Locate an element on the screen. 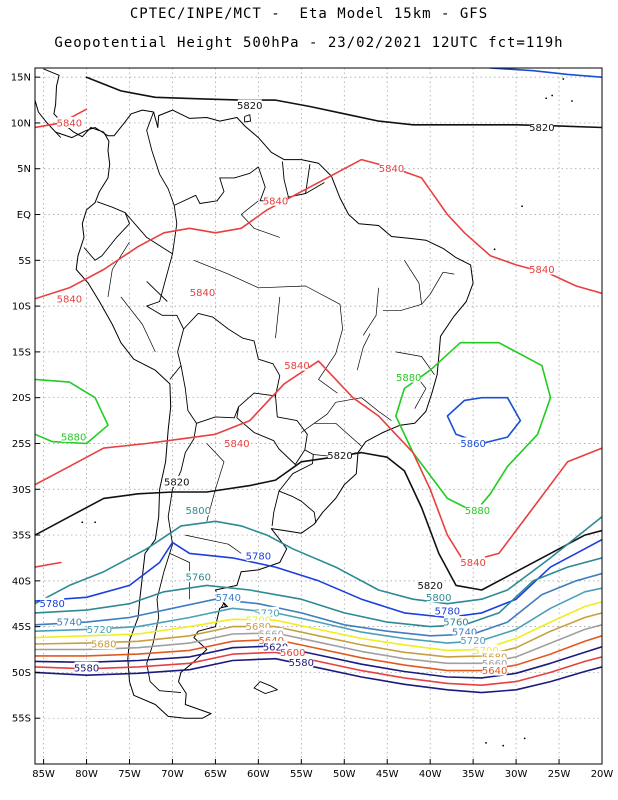  lon-tick-label: 55W is located at coordinates (301, 774).